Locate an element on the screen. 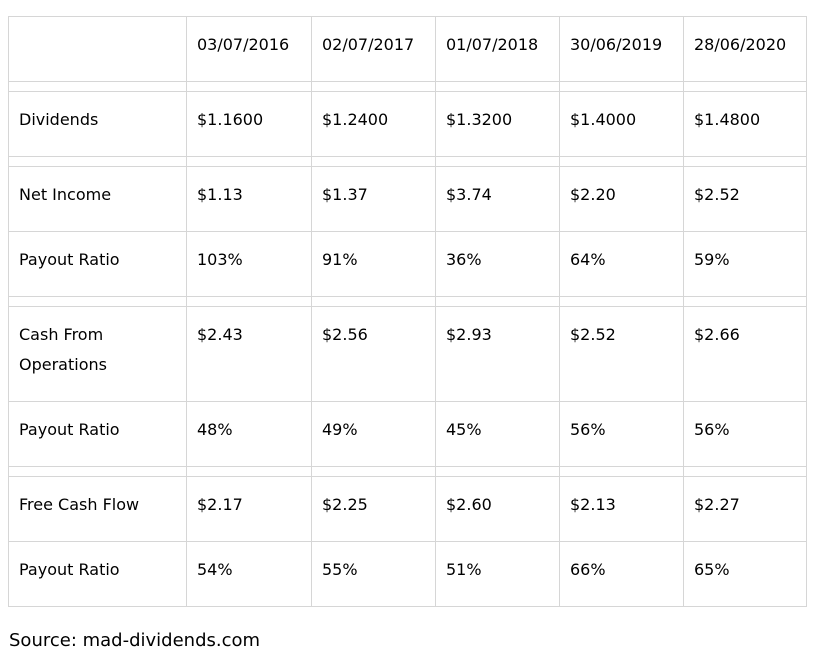  column-header-date-1: 03/07/2016 is located at coordinates (249, 49).